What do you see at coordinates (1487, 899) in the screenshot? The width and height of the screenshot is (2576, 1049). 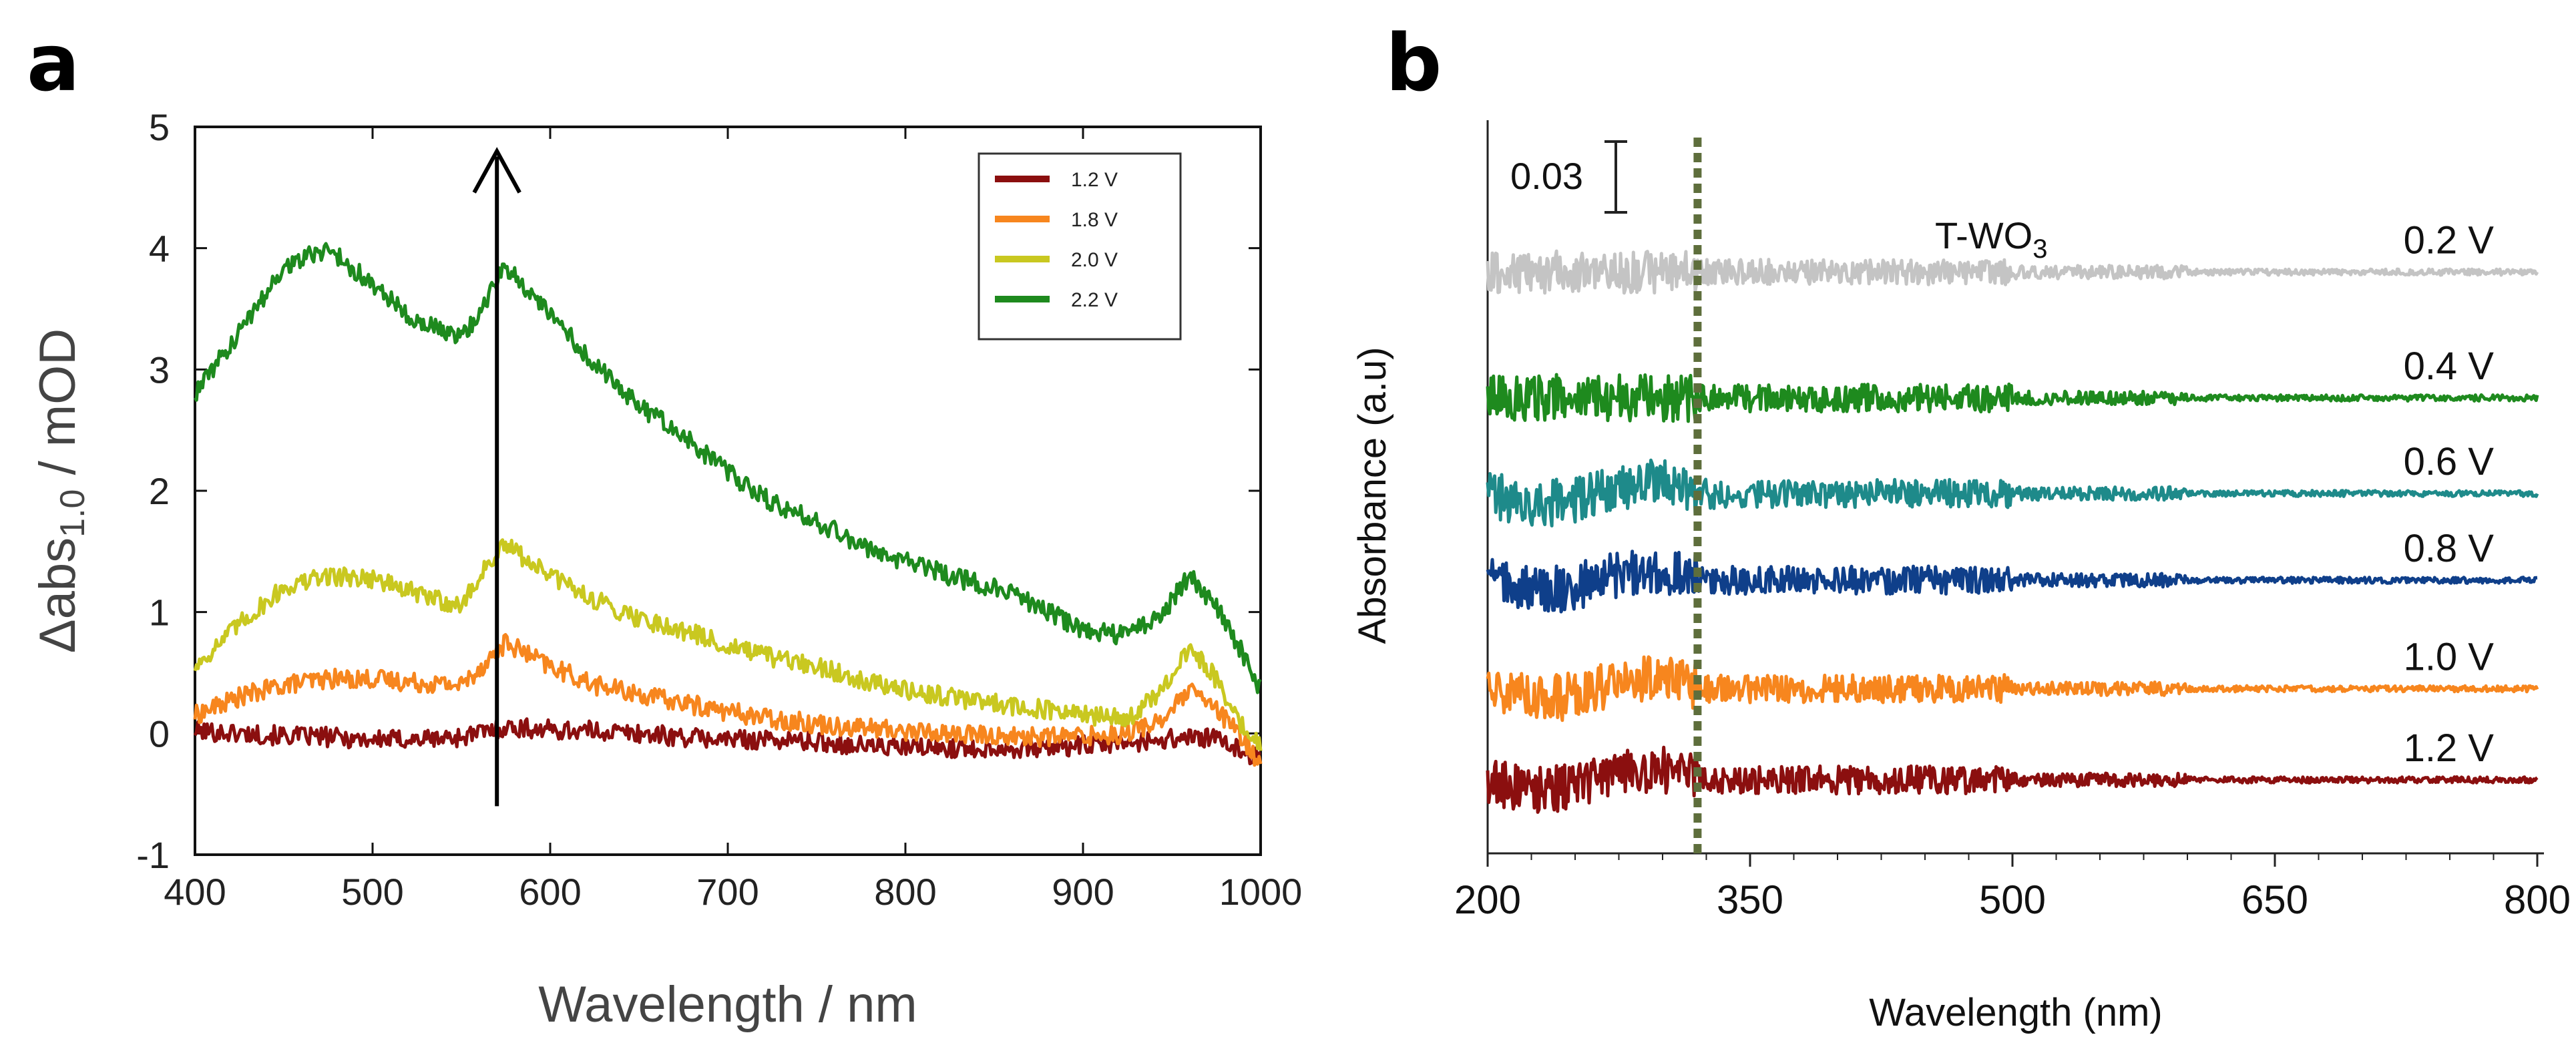 I see `x-tick-label: 200` at bounding box center [1487, 899].